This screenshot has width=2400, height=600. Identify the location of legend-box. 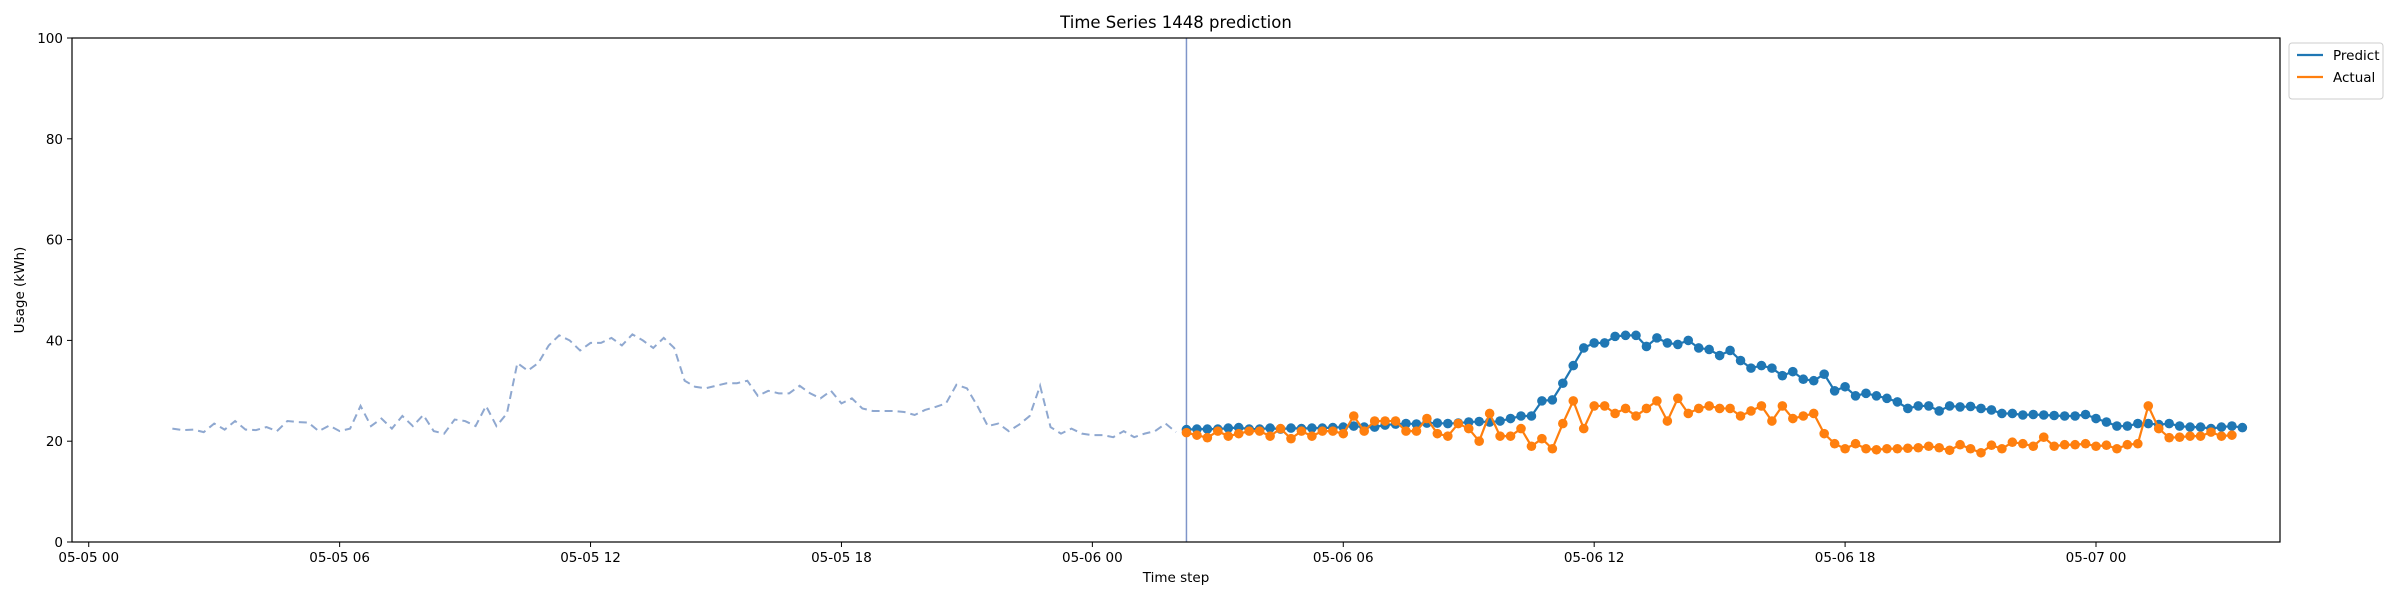
(2336, 71).